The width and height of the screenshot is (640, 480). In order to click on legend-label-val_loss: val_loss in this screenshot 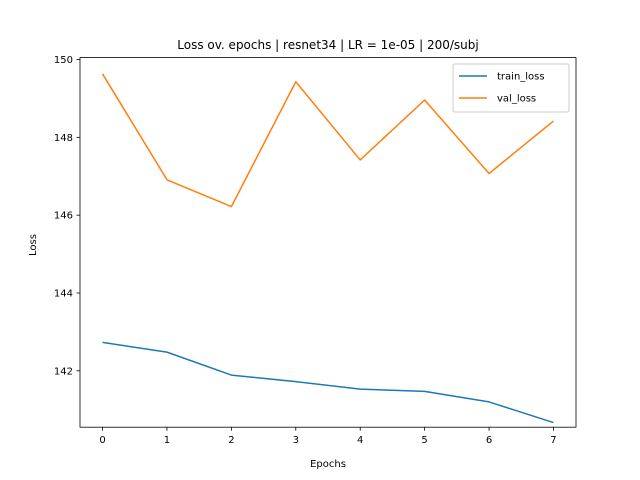, I will do `click(516, 99)`.